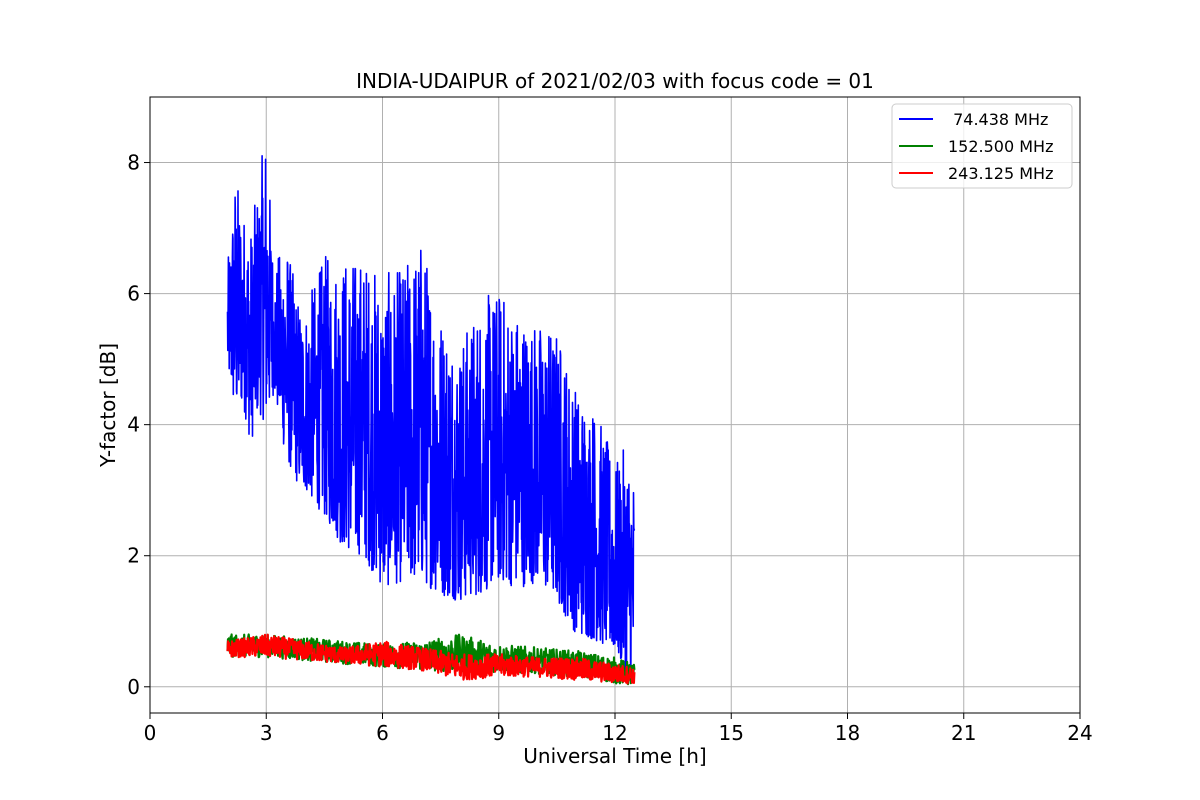 The image size is (1200, 800). What do you see at coordinates (133, 425) in the screenshot?
I see `y-tick-label: 4` at bounding box center [133, 425].